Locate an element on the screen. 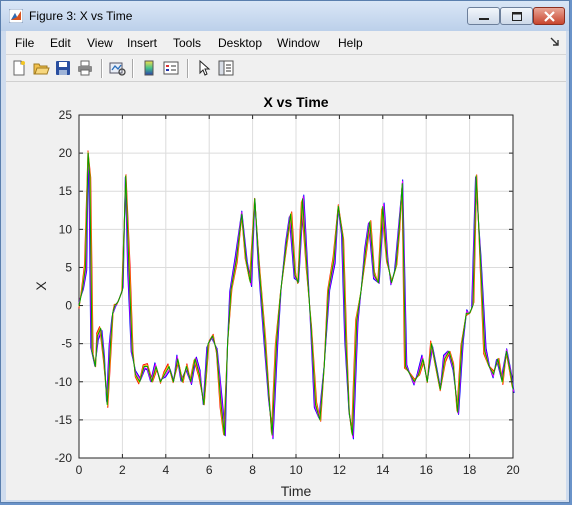 Image resolution: width=572 pixels, height=505 pixels. x-tick-label: 8 is located at coordinates (252, 470).